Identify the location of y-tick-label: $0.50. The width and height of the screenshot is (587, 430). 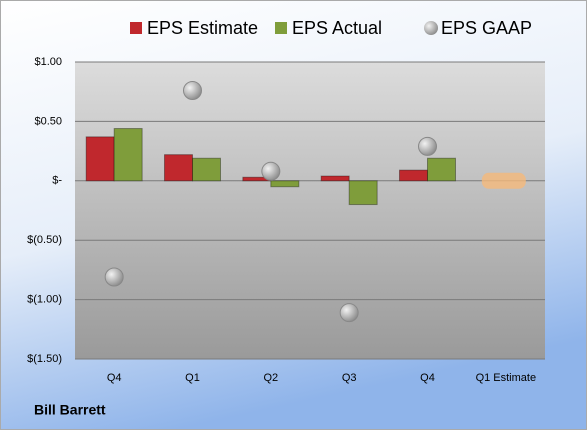
(48, 121).